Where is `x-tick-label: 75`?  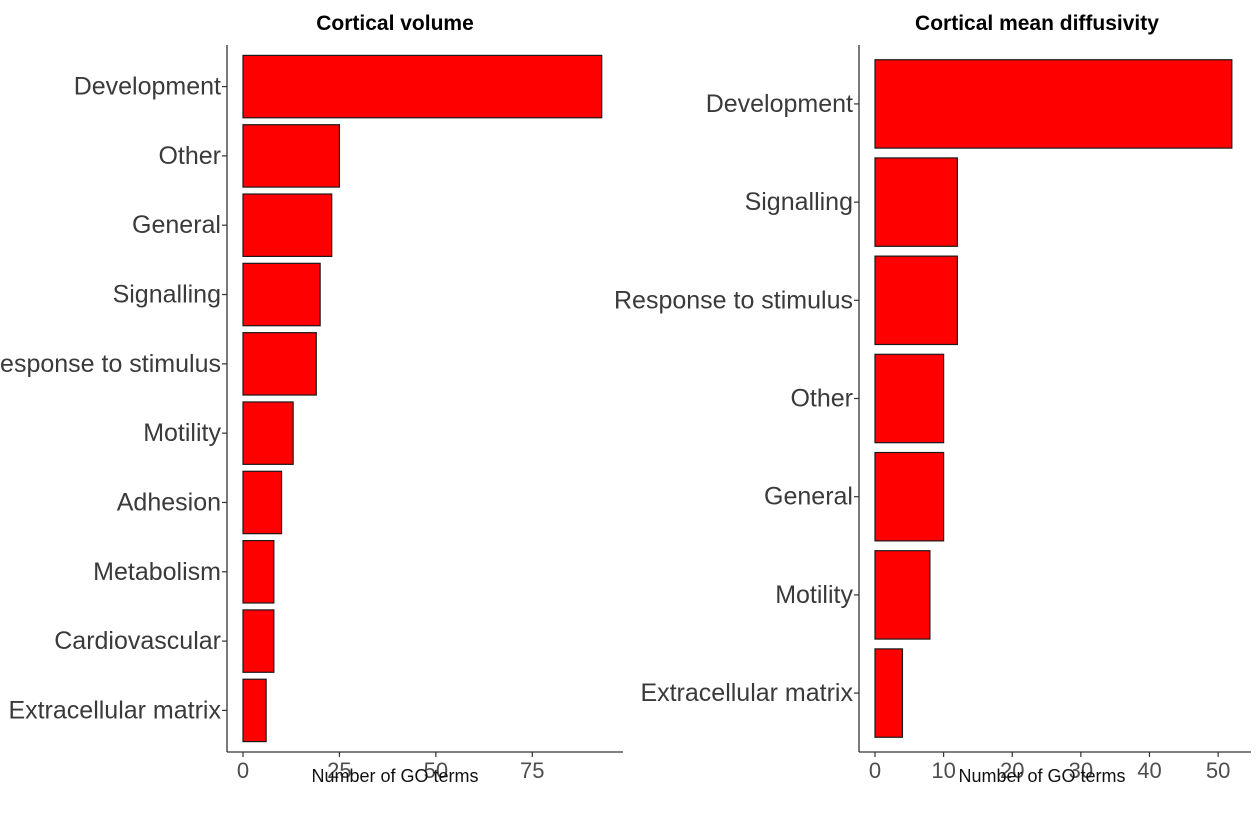 x-tick-label: 75 is located at coordinates (532, 770).